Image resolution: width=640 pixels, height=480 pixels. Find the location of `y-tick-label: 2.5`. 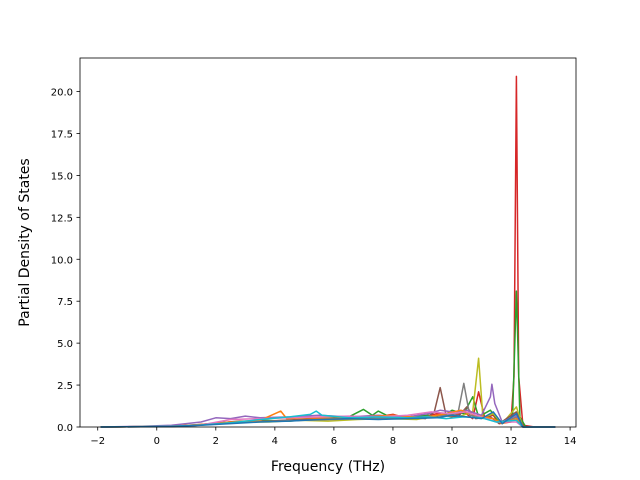

y-tick-label: 2.5 is located at coordinates (65, 386).